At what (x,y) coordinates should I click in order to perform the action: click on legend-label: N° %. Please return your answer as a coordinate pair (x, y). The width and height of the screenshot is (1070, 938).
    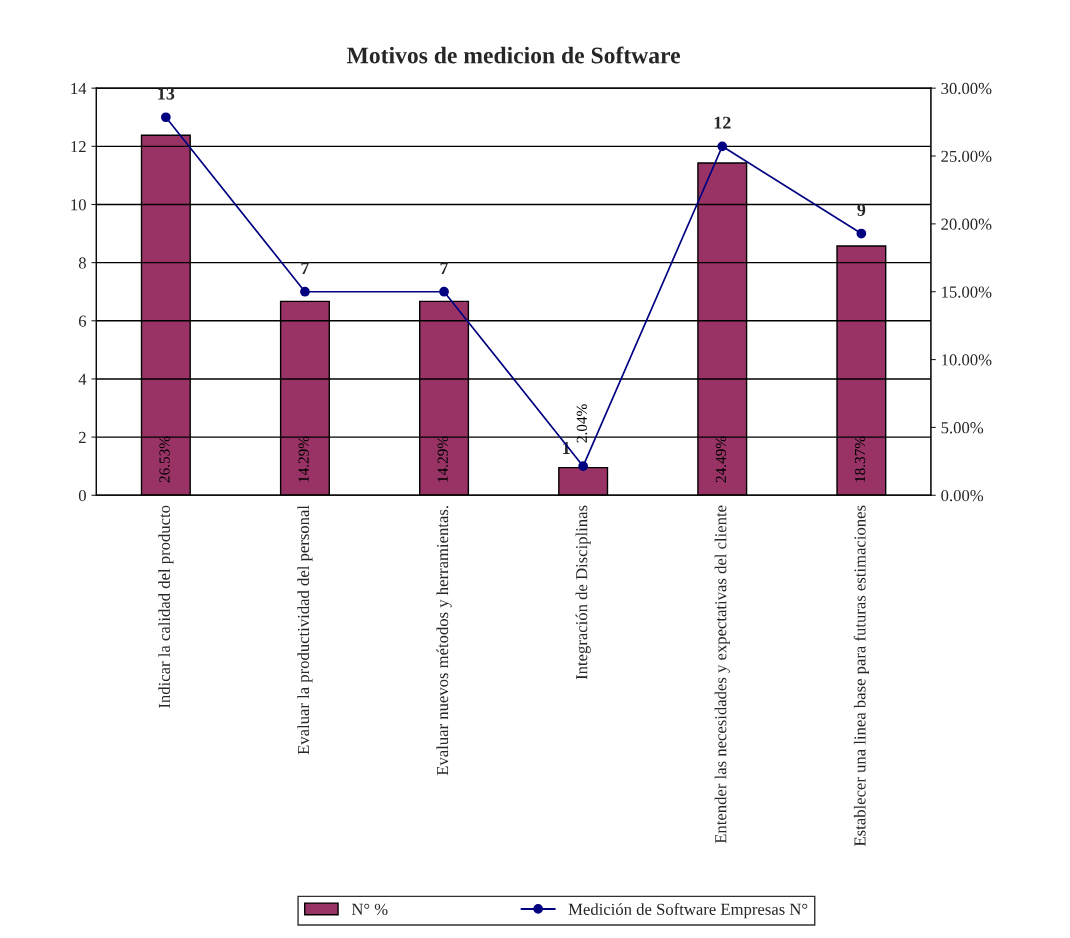
    Looking at the image, I should click on (369, 909).